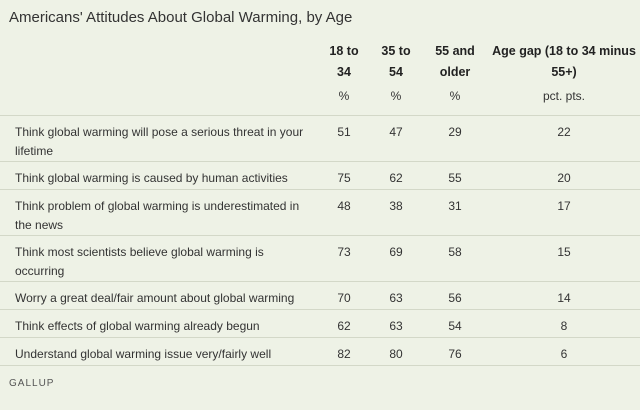 The height and width of the screenshot is (410, 640). I want to click on source-label: GALLUP, so click(32, 383).